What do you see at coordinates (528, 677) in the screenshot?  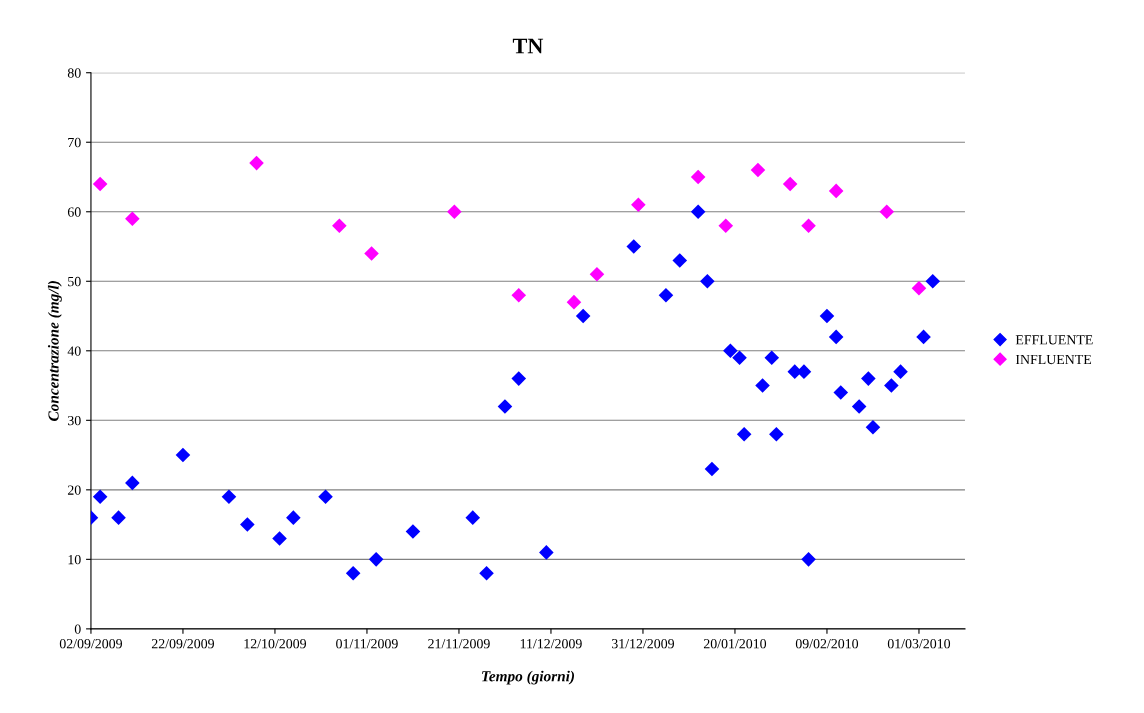 I see `x-axis-title: Tempo (giorni)` at bounding box center [528, 677].